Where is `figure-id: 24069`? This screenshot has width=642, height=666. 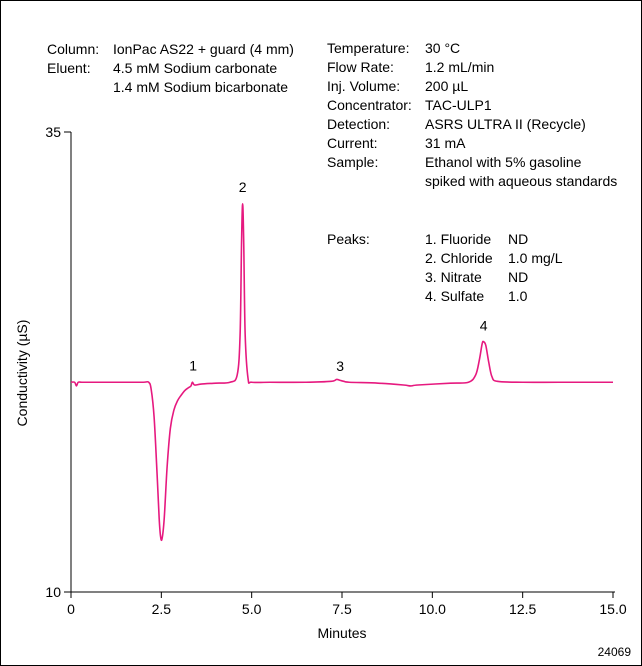 figure-id: 24069 is located at coordinates (614, 652).